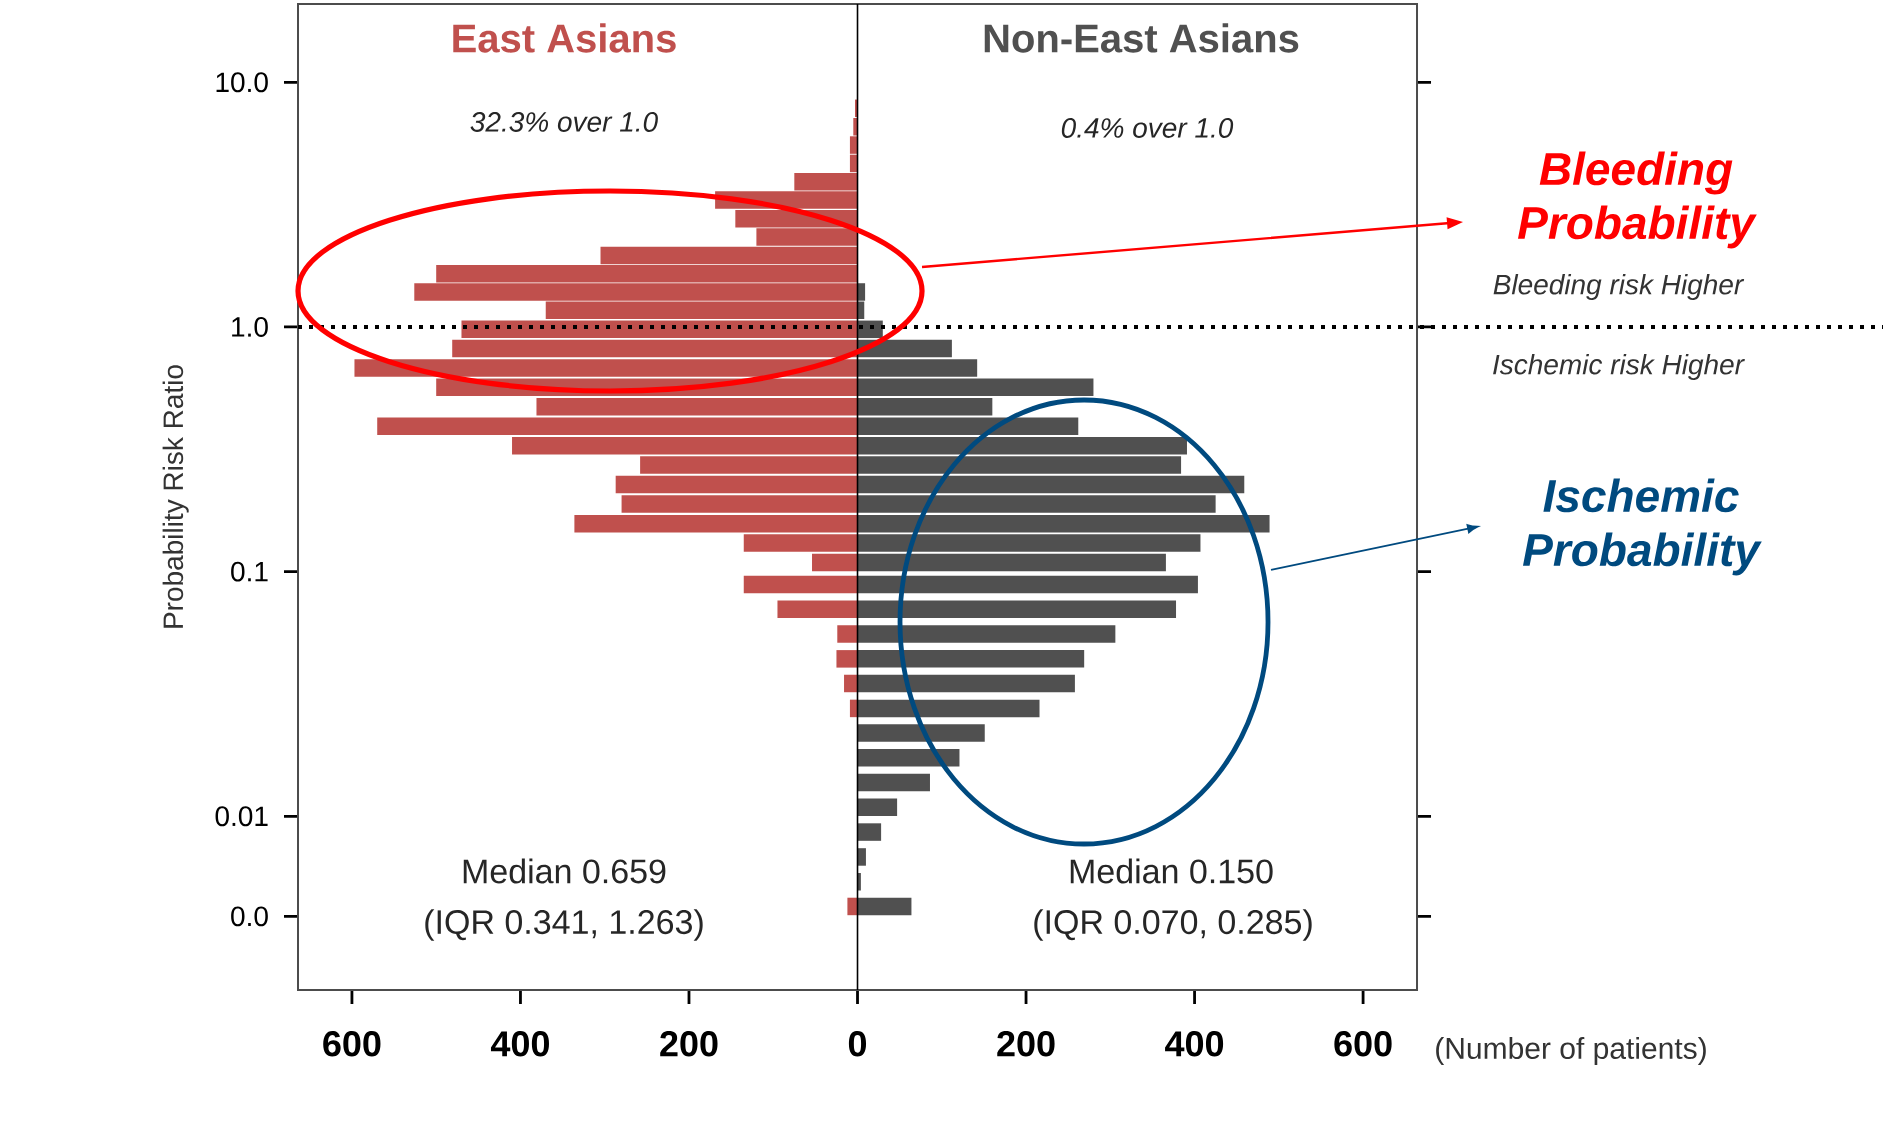 This screenshot has height=1127, width=1883. I want to click on y-tick-label: 10.0, so click(242, 82).